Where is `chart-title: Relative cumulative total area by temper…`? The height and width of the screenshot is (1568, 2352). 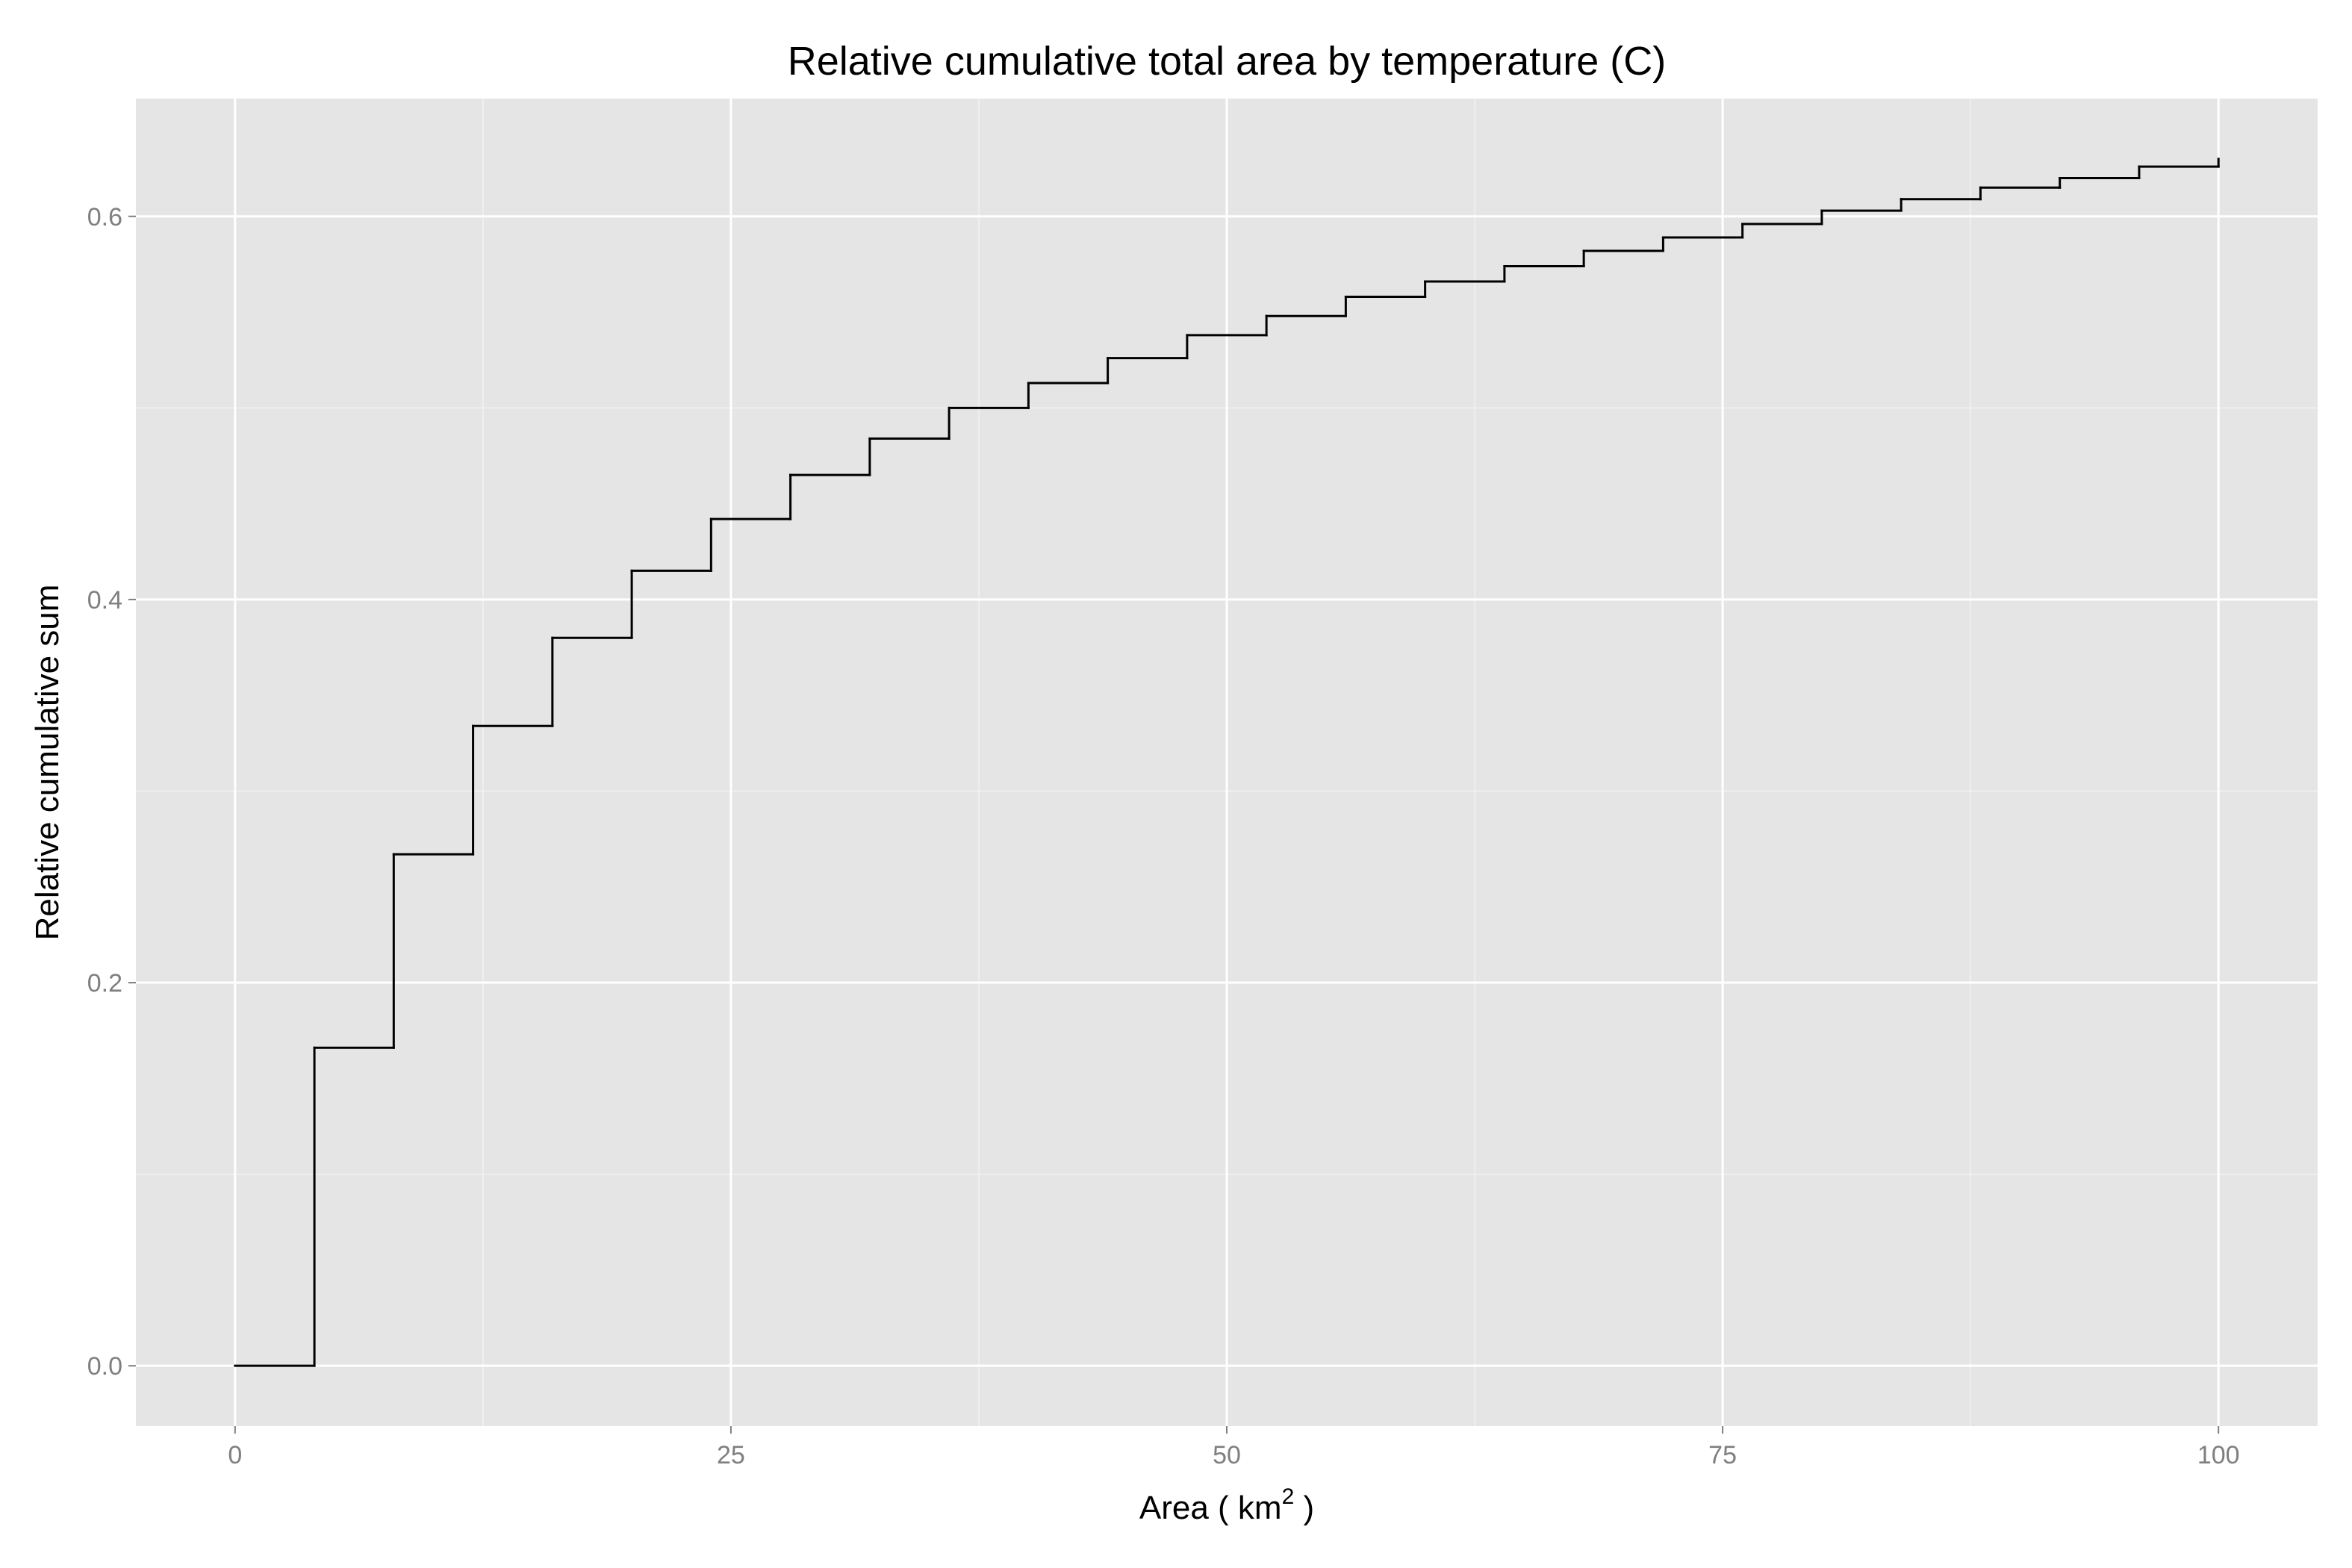
chart-title: Relative cumulative total area by temper… is located at coordinates (1227, 61).